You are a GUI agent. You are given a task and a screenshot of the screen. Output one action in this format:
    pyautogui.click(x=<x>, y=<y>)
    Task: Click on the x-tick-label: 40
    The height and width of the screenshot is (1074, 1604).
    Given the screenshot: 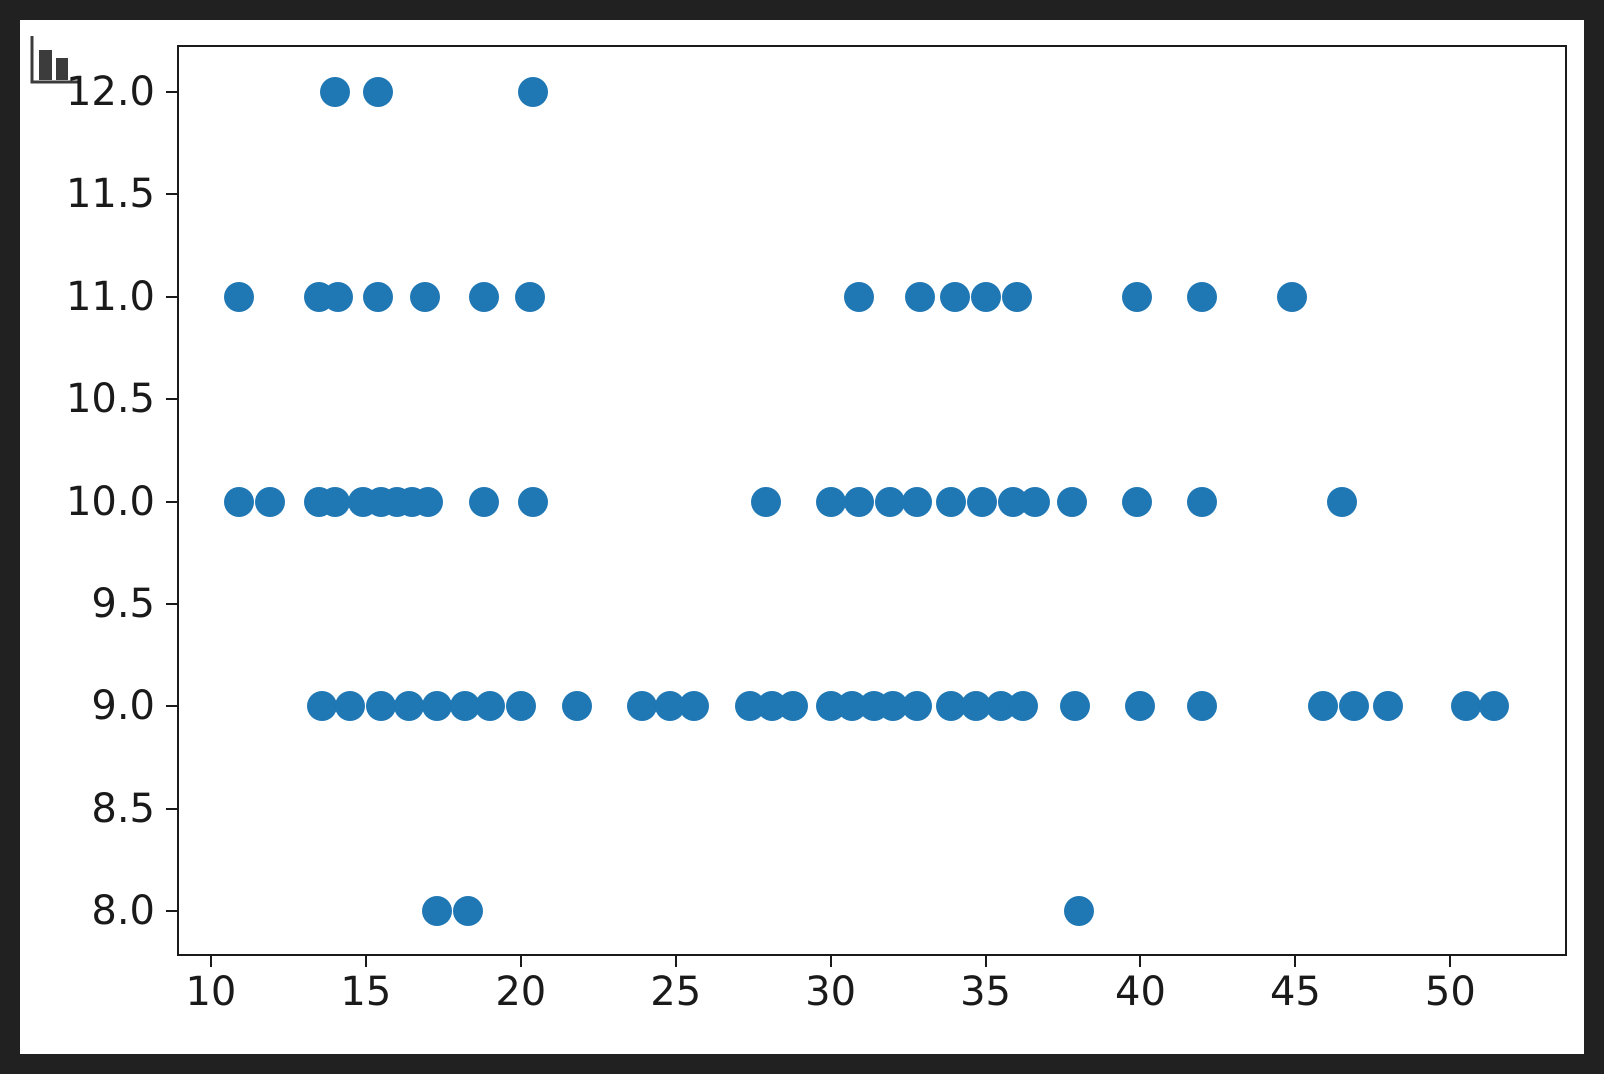 What is the action you would take?
    pyautogui.click(x=1140, y=992)
    